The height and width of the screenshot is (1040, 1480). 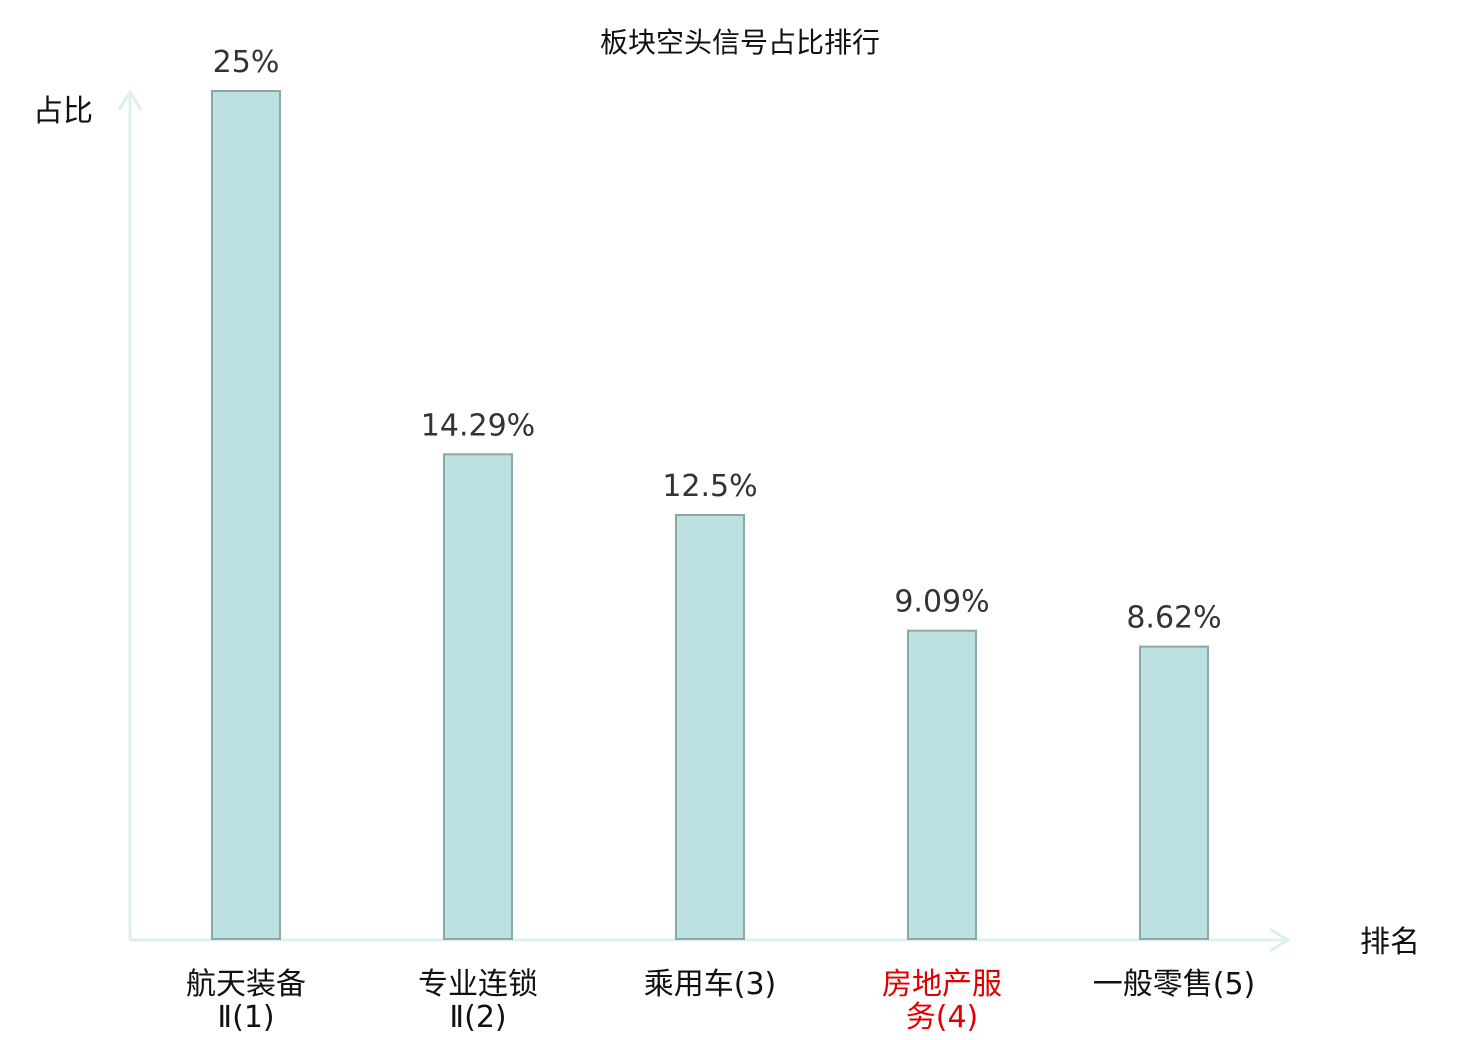 What do you see at coordinates (63, 111) in the screenshot?
I see `y-axis-label: 占比` at bounding box center [63, 111].